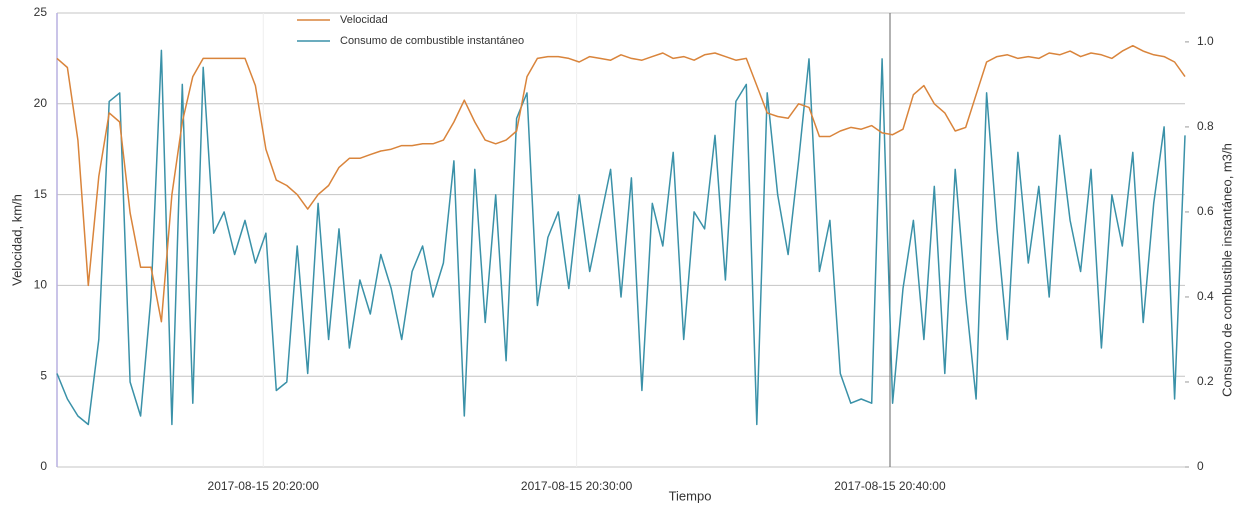  Describe the element at coordinates (41, 285) in the screenshot. I see `y-tick-label: 10` at that location.